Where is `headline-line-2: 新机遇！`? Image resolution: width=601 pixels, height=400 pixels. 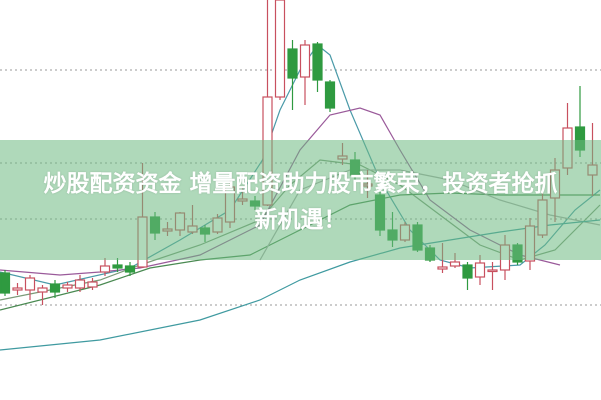
headline-line-2: 新机遇！ is located at coordinates (300, 220).